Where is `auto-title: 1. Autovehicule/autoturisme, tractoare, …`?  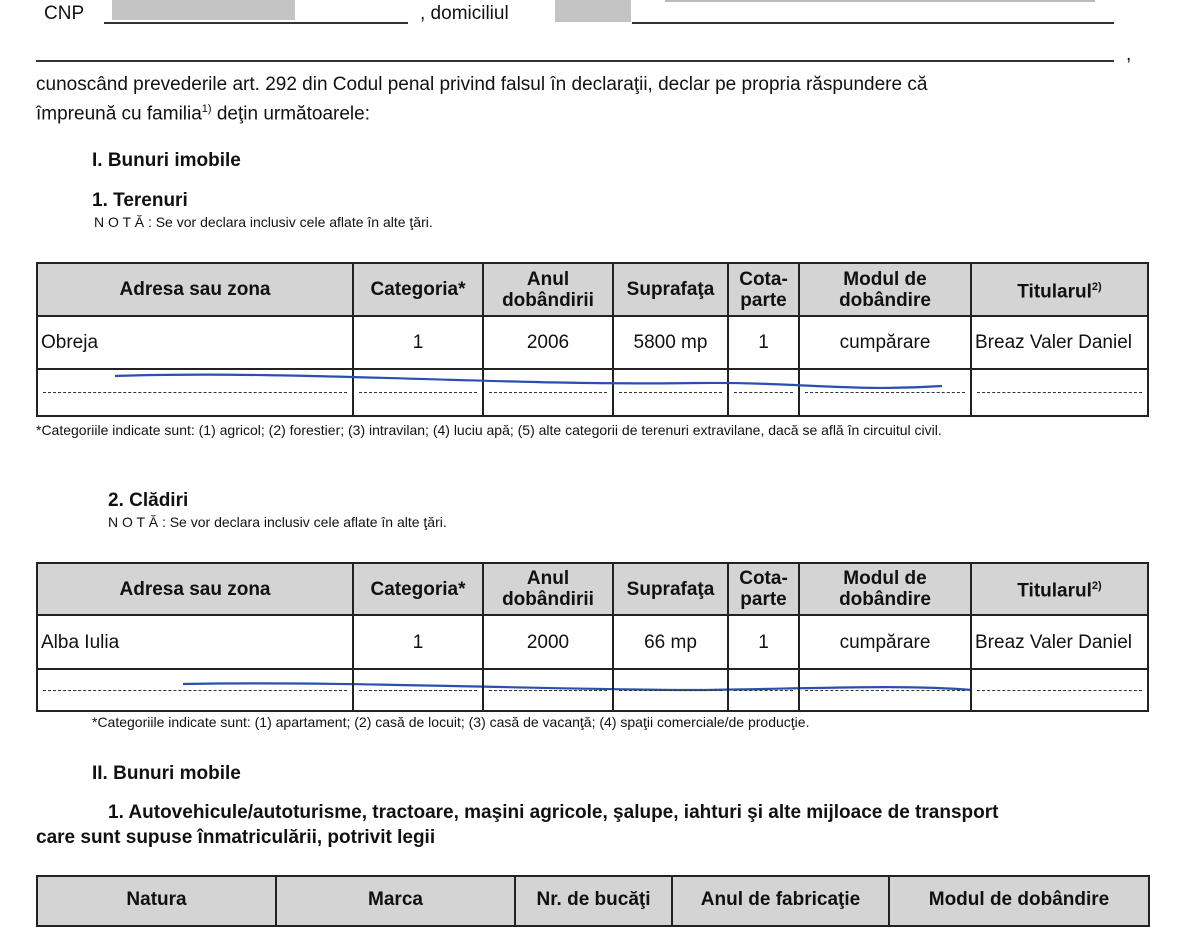
auto-title: 1. Autovehicule/autoturisme, tractoare, … is located at coordinates (517, 825).